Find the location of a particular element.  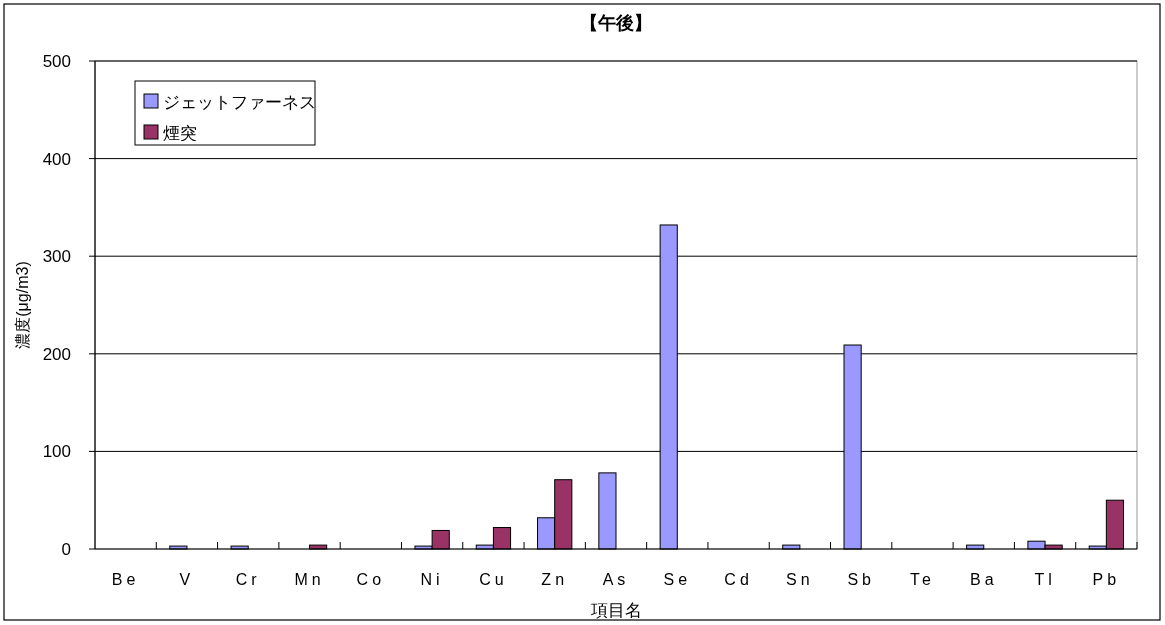

legend-label: 煙突 is located at coordinates (180, 133).